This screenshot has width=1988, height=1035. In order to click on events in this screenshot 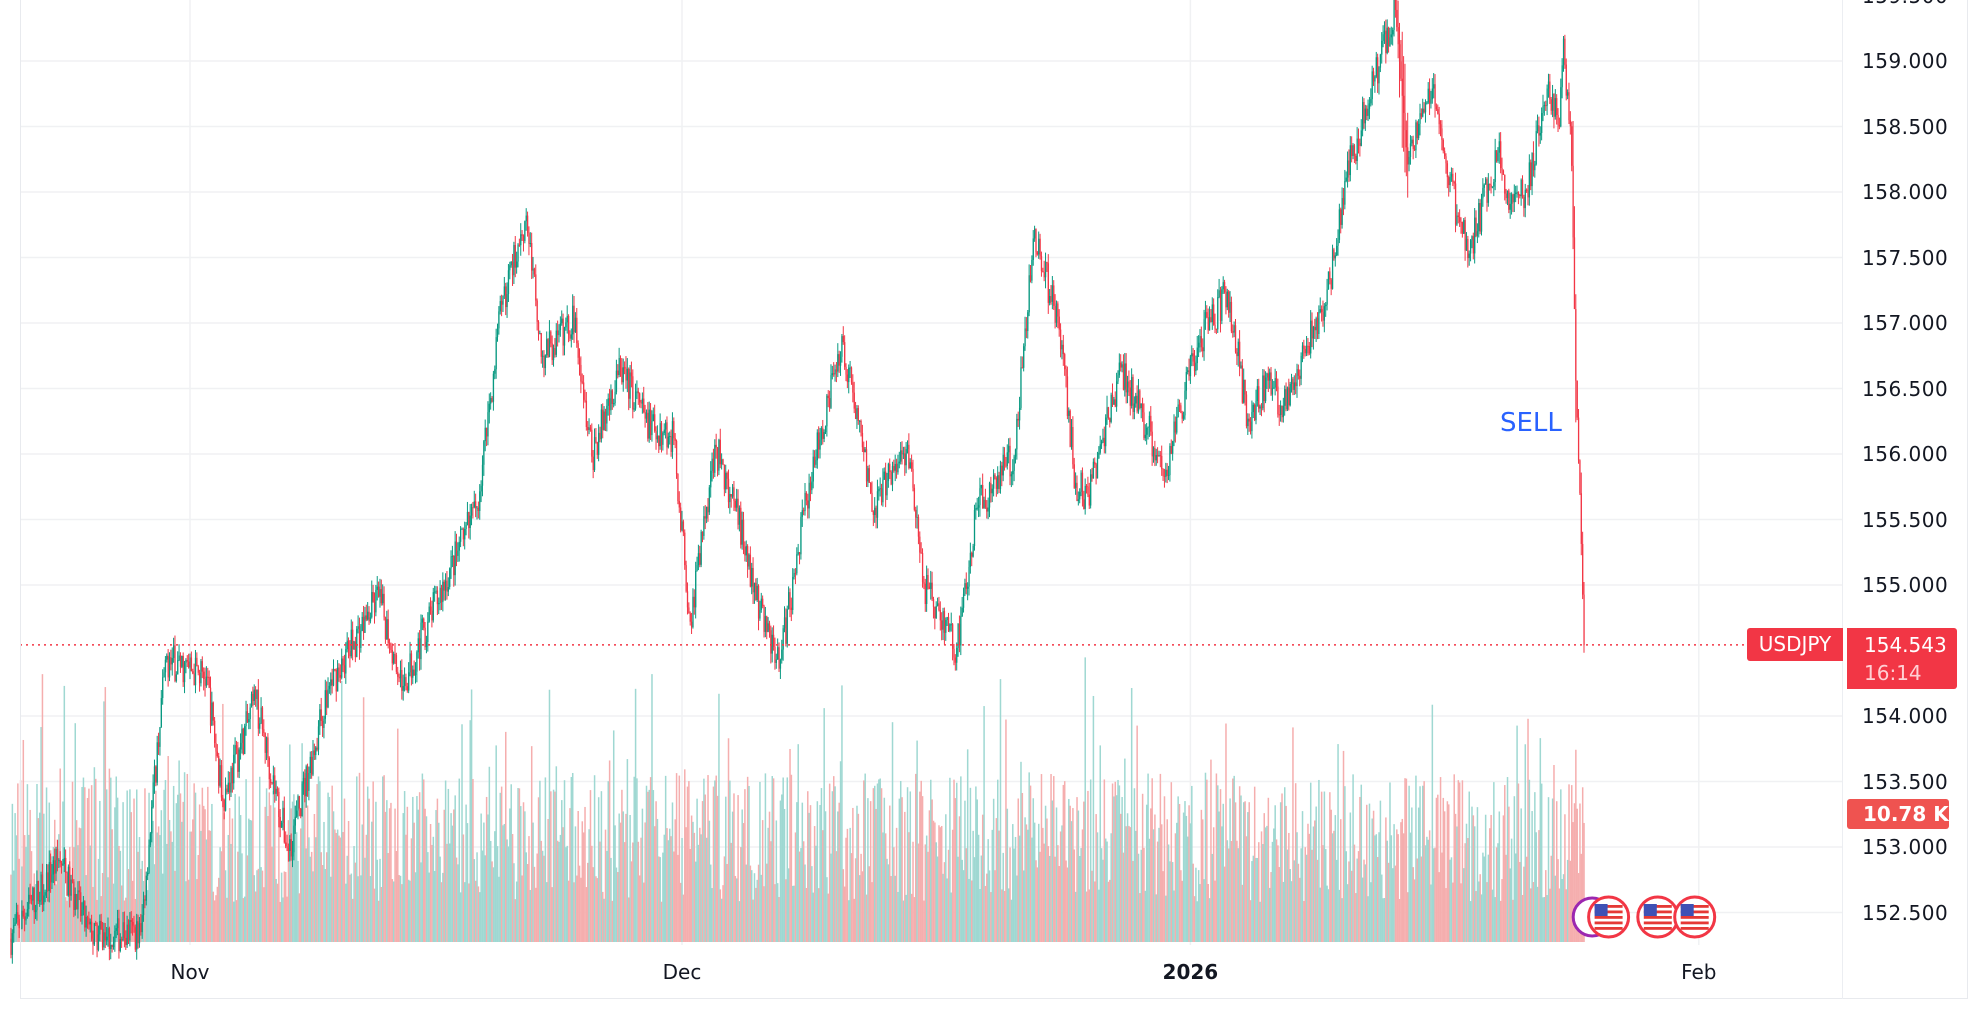, I will do `click(1644, 917)`.